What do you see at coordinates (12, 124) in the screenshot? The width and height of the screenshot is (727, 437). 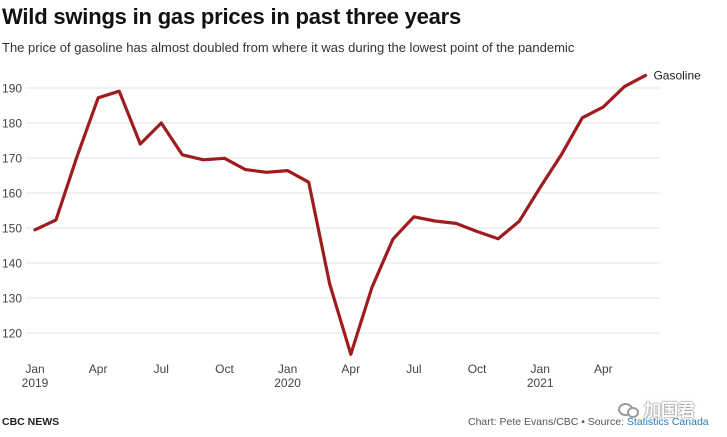 I see `y-tick-label: 180` at bounding box center [12, 124].